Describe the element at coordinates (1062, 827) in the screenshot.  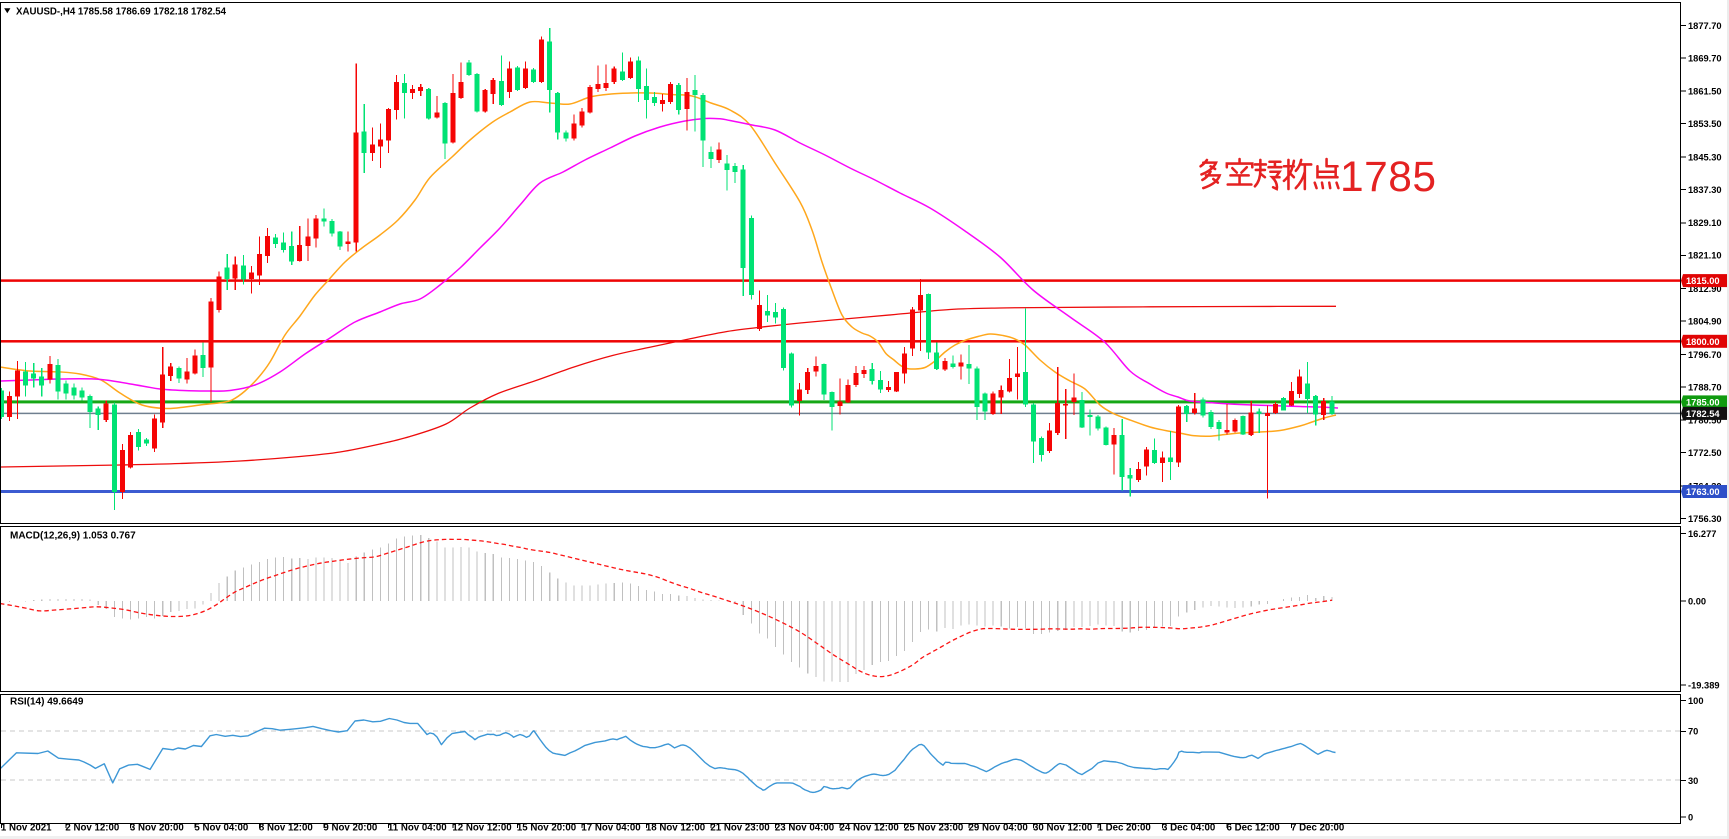
I see `svg-text: 30 Nov 12:00` at that location.